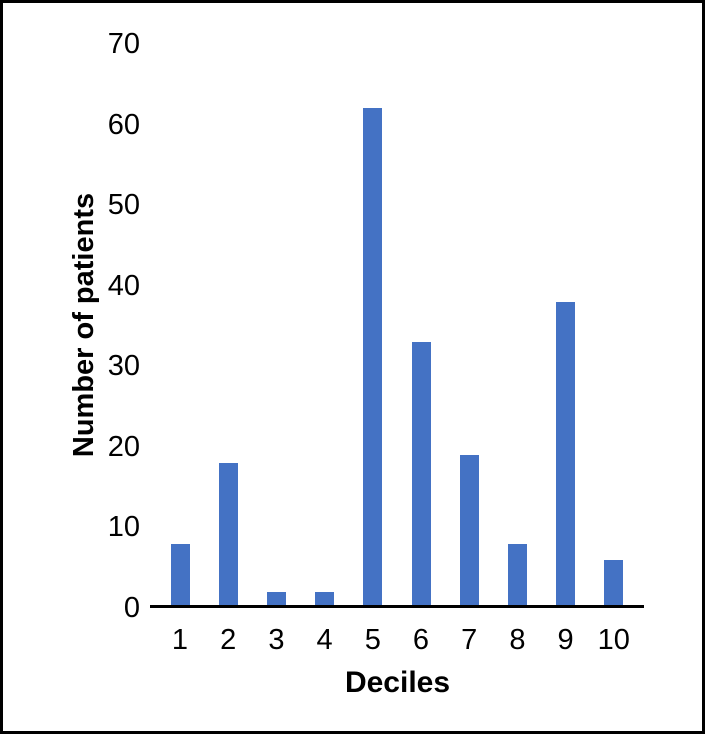 The image size is (705, 734). I want to click on x-tick-label-8: 8, so click(517, 640).